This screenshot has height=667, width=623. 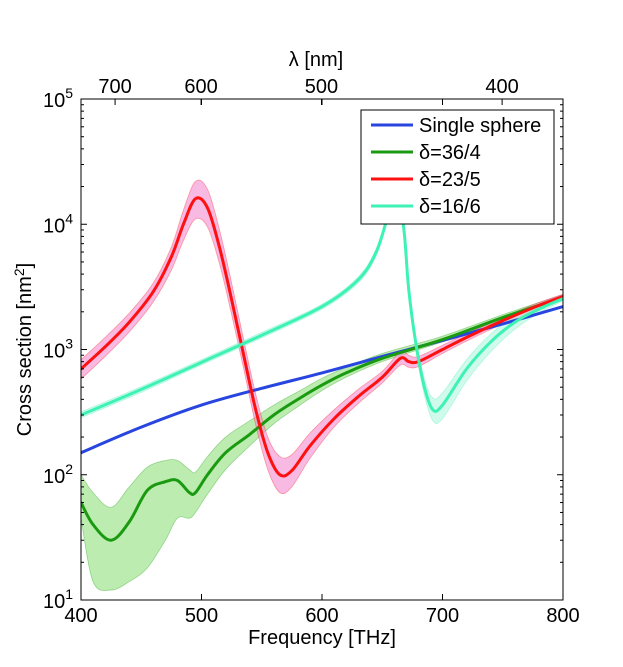 I want to click on y-tick-exp: 3, so click(x=69, y=344).